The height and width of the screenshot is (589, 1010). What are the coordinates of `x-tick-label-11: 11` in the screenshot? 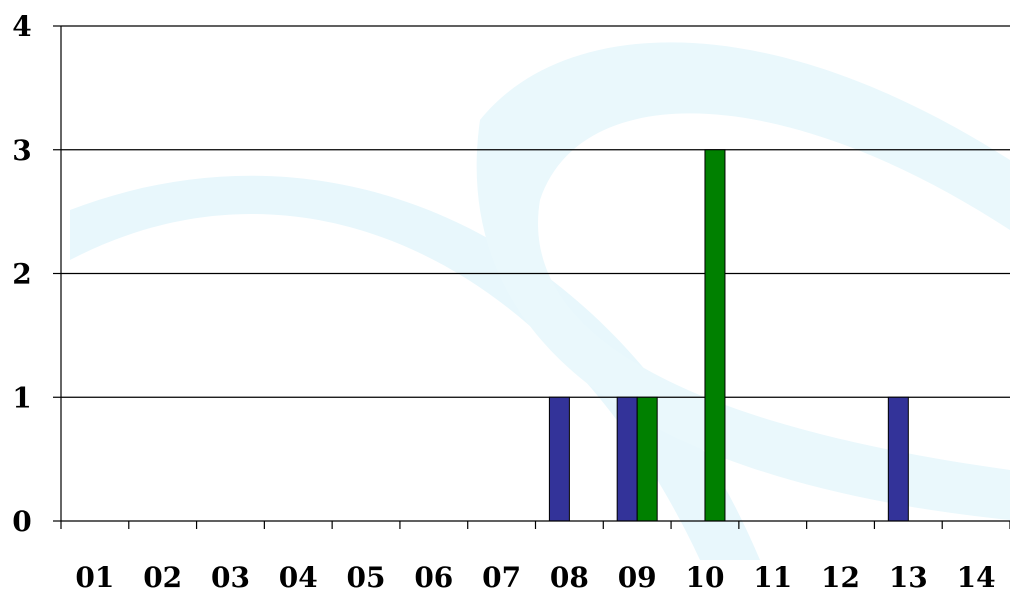 It's located at (772, 575).